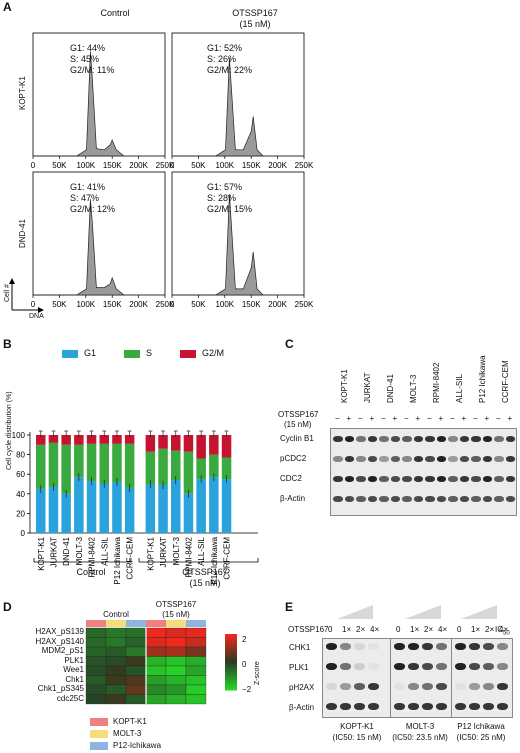 The width and height of the screenshot is (520, 753). What do you see at coordinates (490, 629) in the screenshot?
I see `e-dose-label: 2×` at bounding box center [490, 629].